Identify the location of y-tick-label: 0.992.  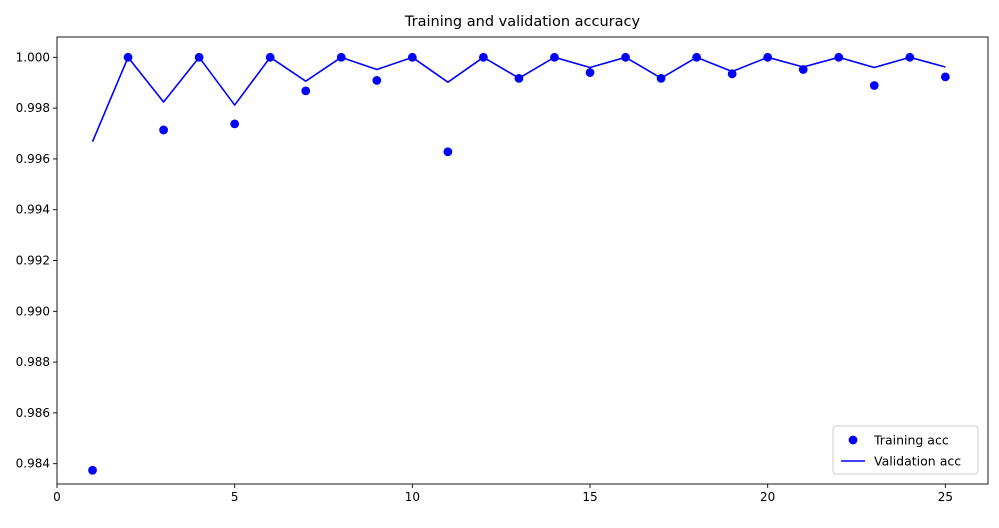
(33, 261).